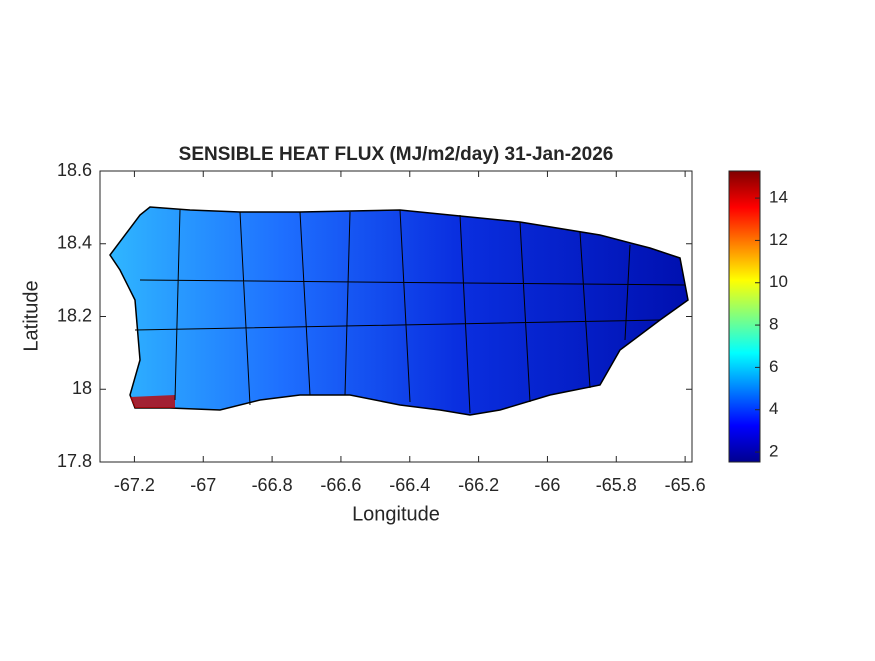  What do you see at coordinates (409, 485) in the screenshot?
I see `x-tick-label: -66.4` at bounding box center [409, 485].